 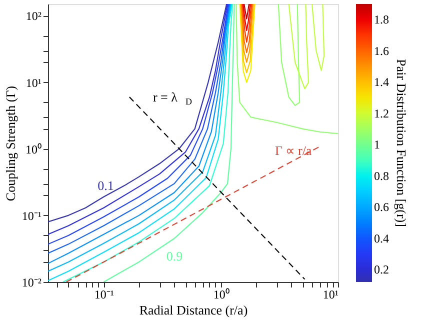 I want to click on y-tick-label: 10⁻², so click(x=32, y=283).